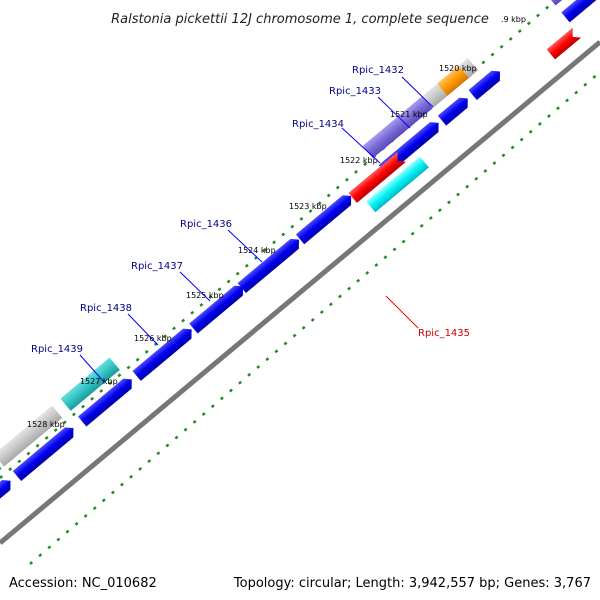  I want to click on gene-label: Rpic_1438, so click(106, 308).